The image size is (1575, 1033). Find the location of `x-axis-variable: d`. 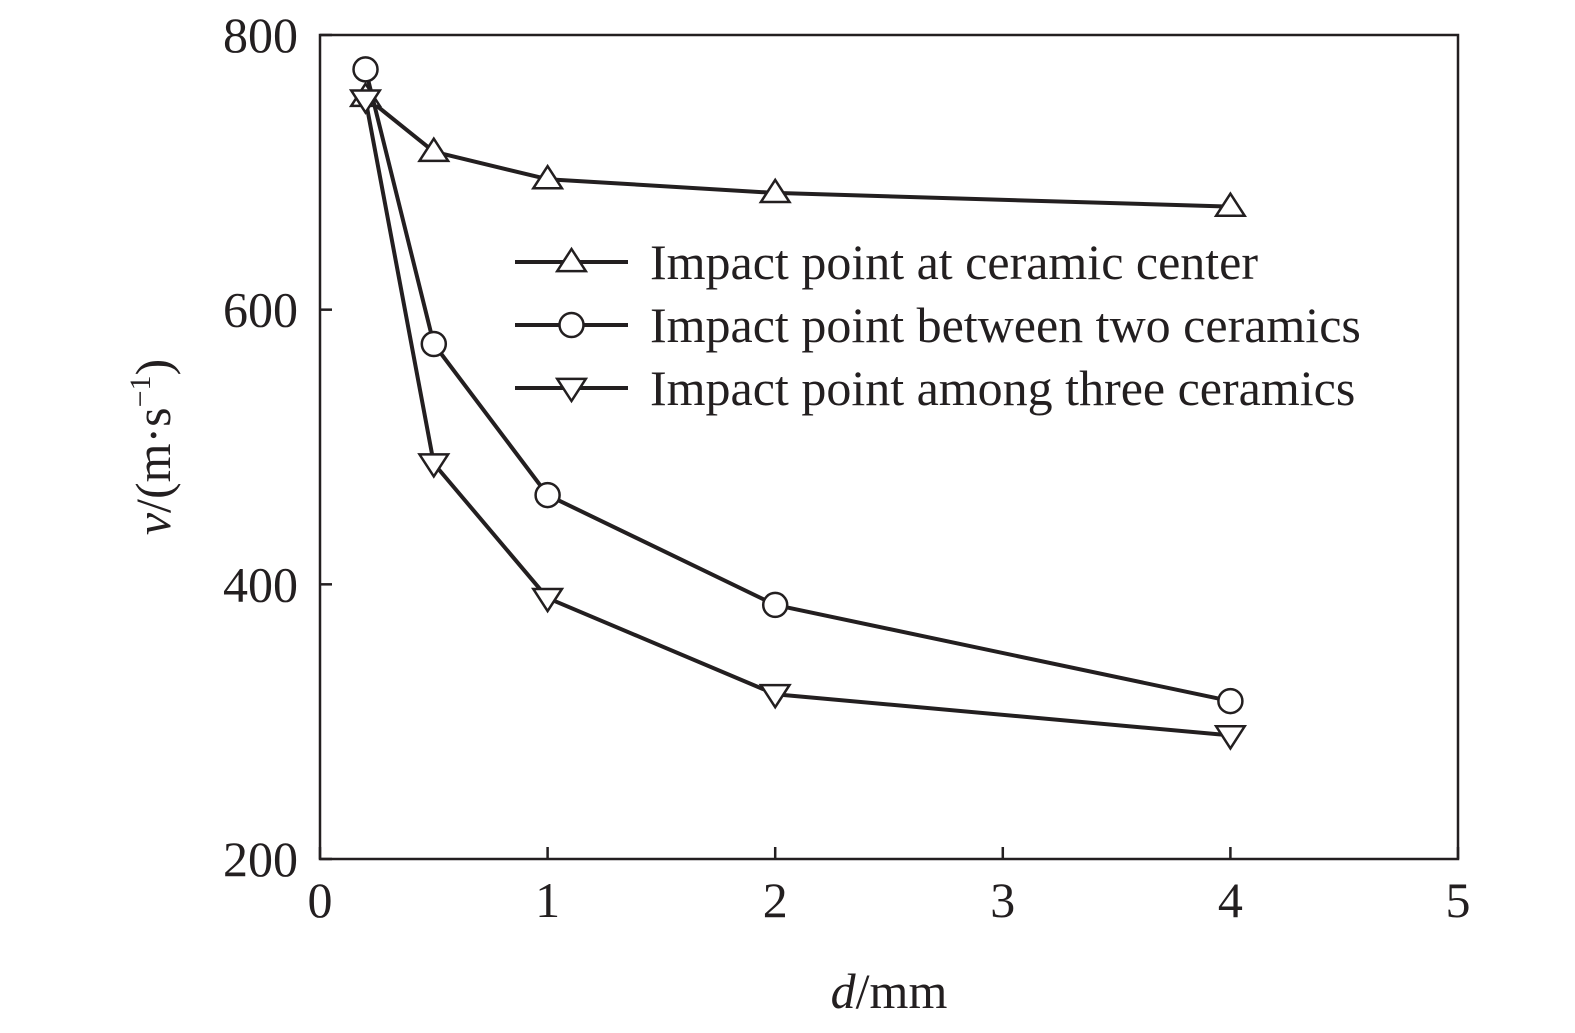

x-axis-variable: d is located at coordinates (844, 991).